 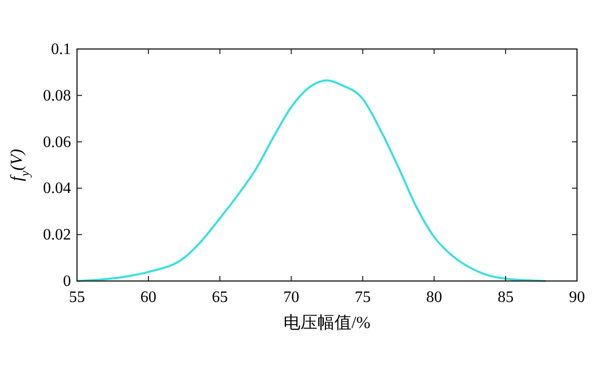 What do you see at coordinates (327, 322) in the screenshot?
I see `x-axis-title: 电压幅值/%` at bounding box center [327, 322].